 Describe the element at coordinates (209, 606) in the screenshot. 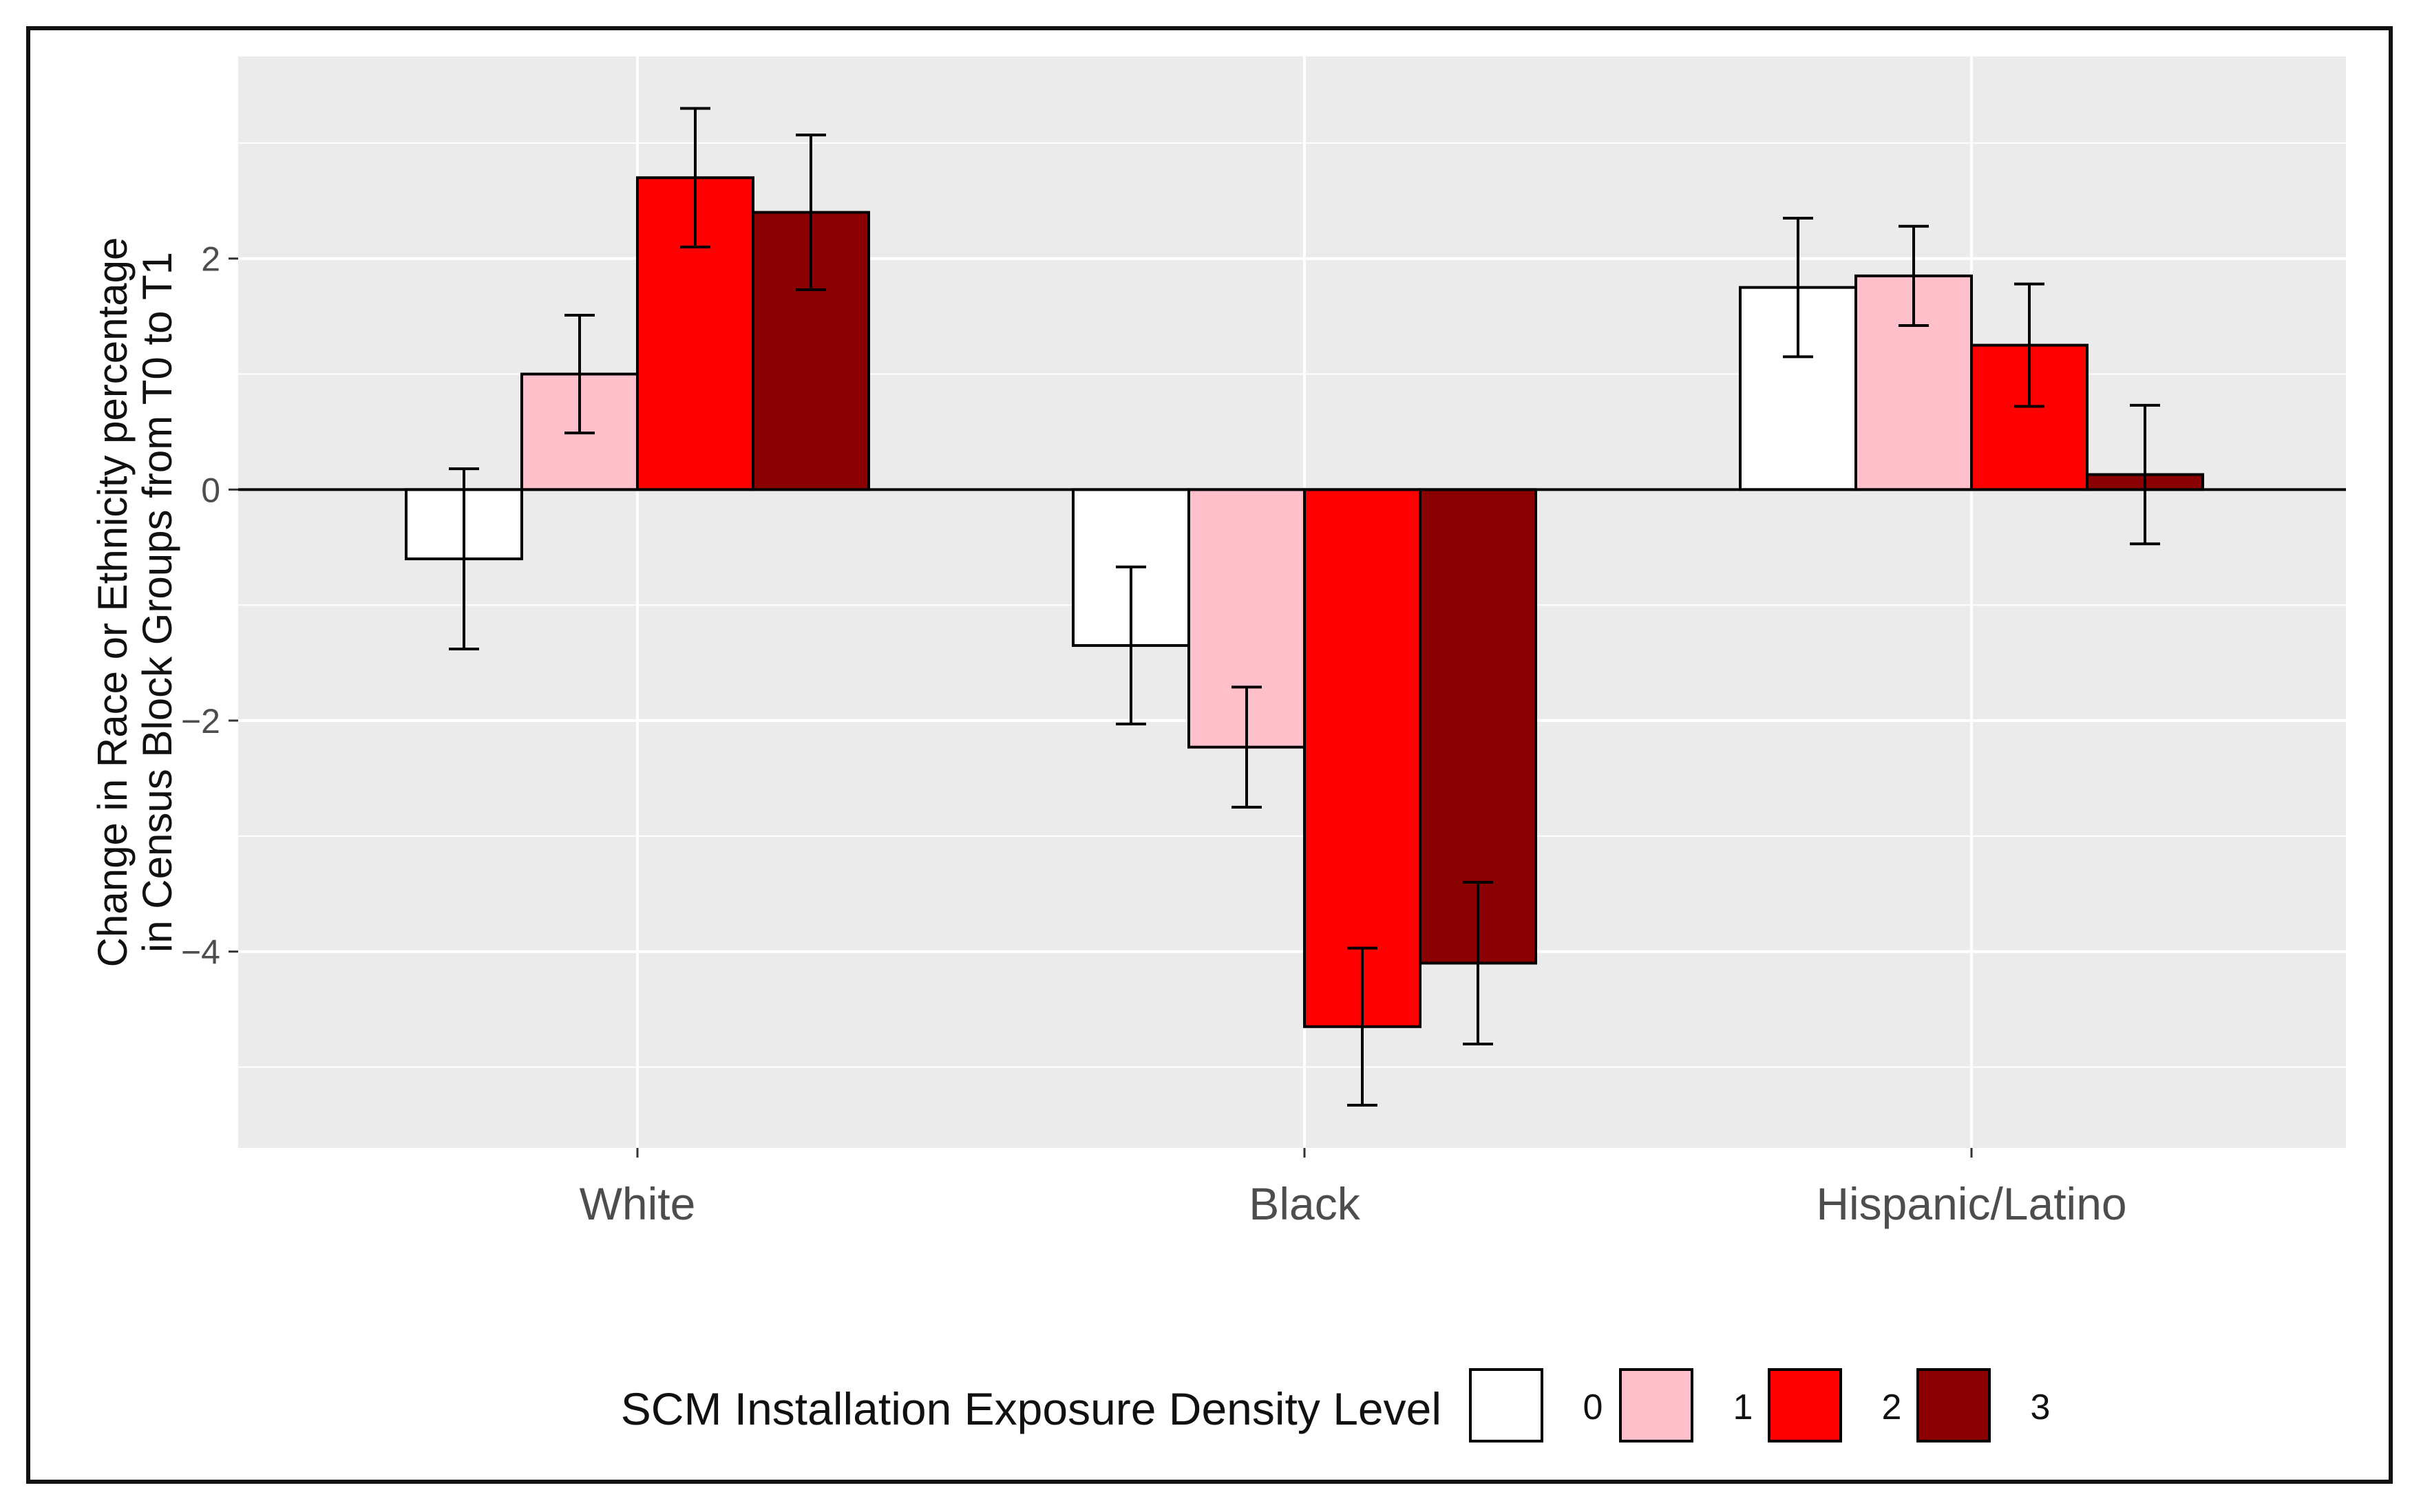

I see `y-axis: −4 −2 0 2` at that location.